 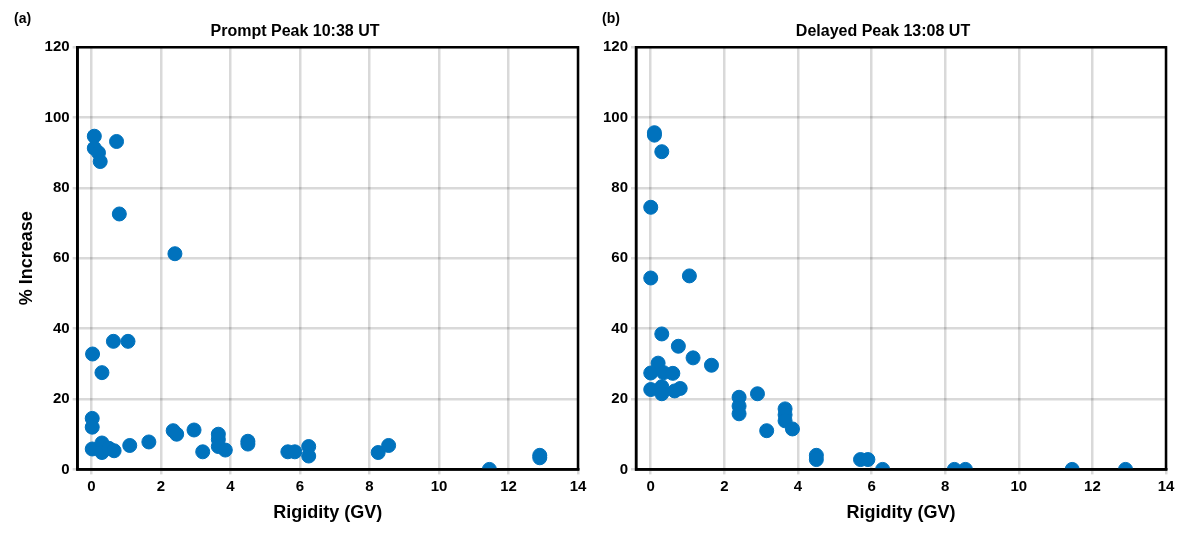 I want to click on chart-title: Prompt Peak 10:38 UT, so click(x=295, y=31).